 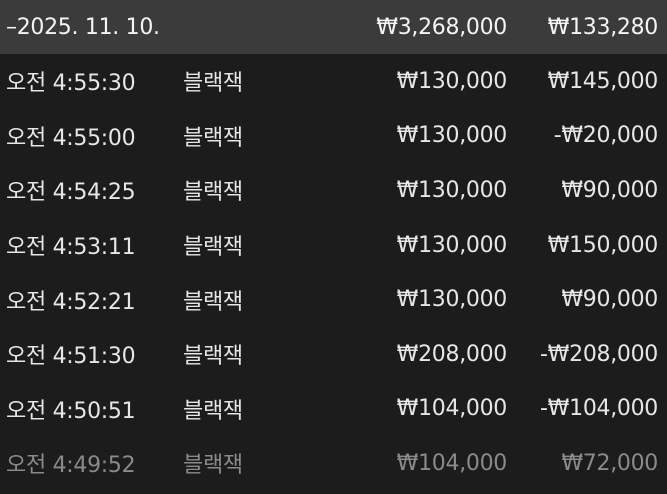 What do you see at coordinates (333, 245) in the screenshot?
I see `table-row: 오전 4:53:11 블랙잭 ₩130,000 ₩150,000` at bounding box center [333, 245].